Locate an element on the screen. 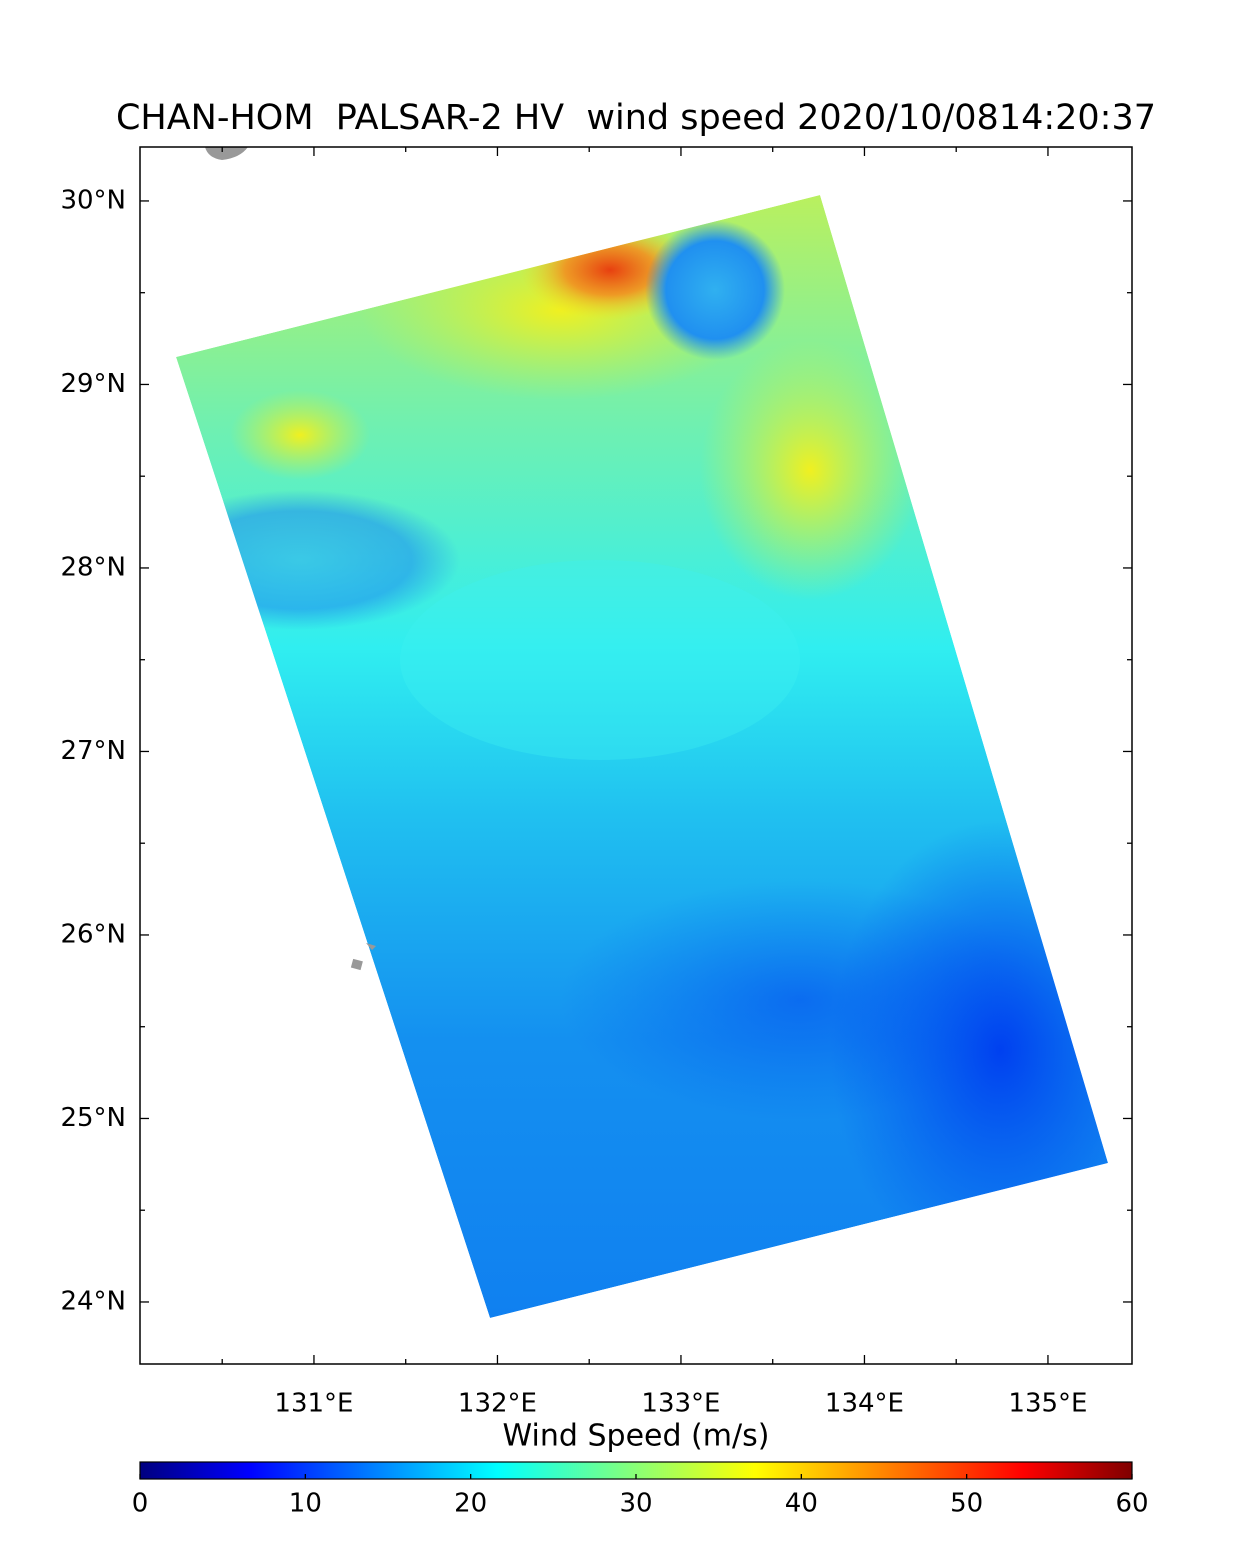 The height and width of the screenshot is (1550, 1250). colorbar-tick-label: 40 is located at coordinates (801, 1504).